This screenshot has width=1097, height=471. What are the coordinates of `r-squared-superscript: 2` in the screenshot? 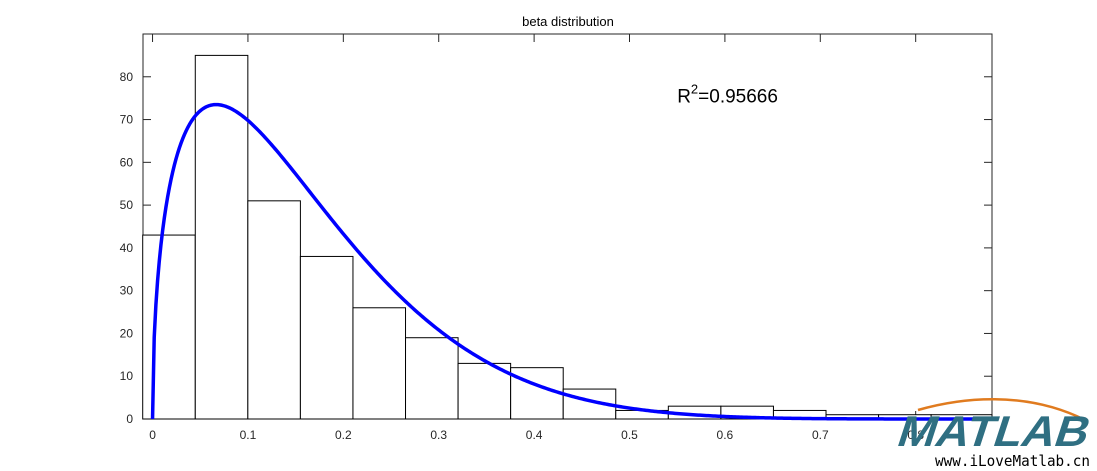 It's located at (694, 88).